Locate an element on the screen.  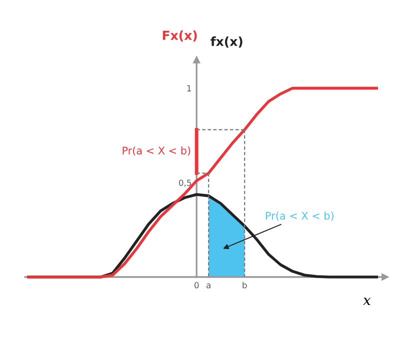
text: fx(x) is located at coordinates (226, 42).